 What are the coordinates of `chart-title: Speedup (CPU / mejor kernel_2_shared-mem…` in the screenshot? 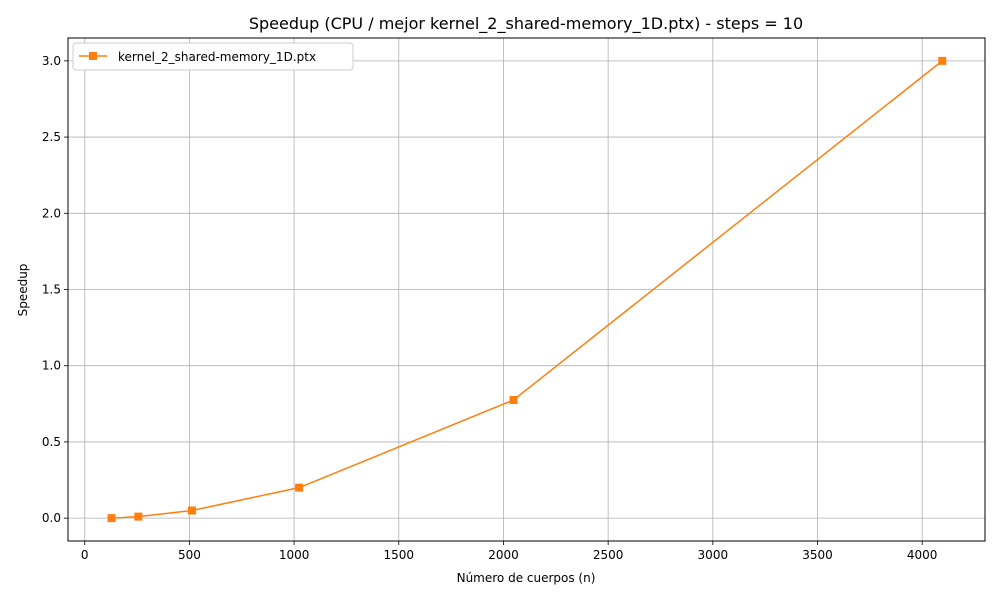 It's located at (526, 24).